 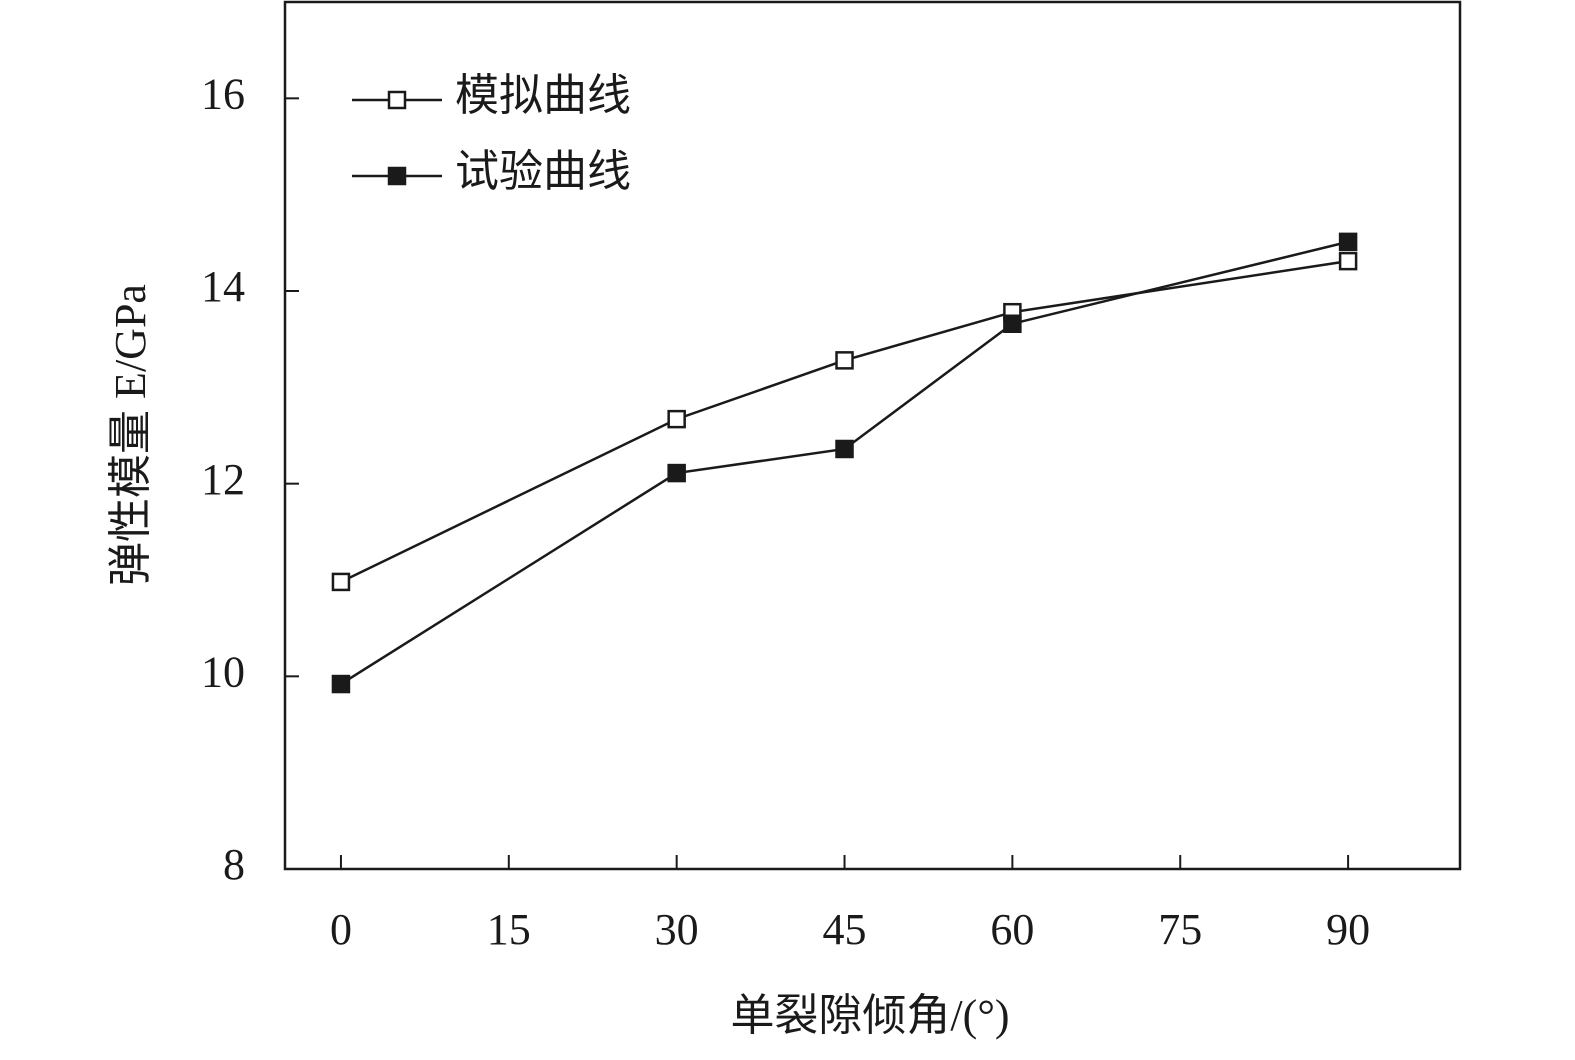 I want to click on x-tick-label: 30, so click(x=677, y=929).